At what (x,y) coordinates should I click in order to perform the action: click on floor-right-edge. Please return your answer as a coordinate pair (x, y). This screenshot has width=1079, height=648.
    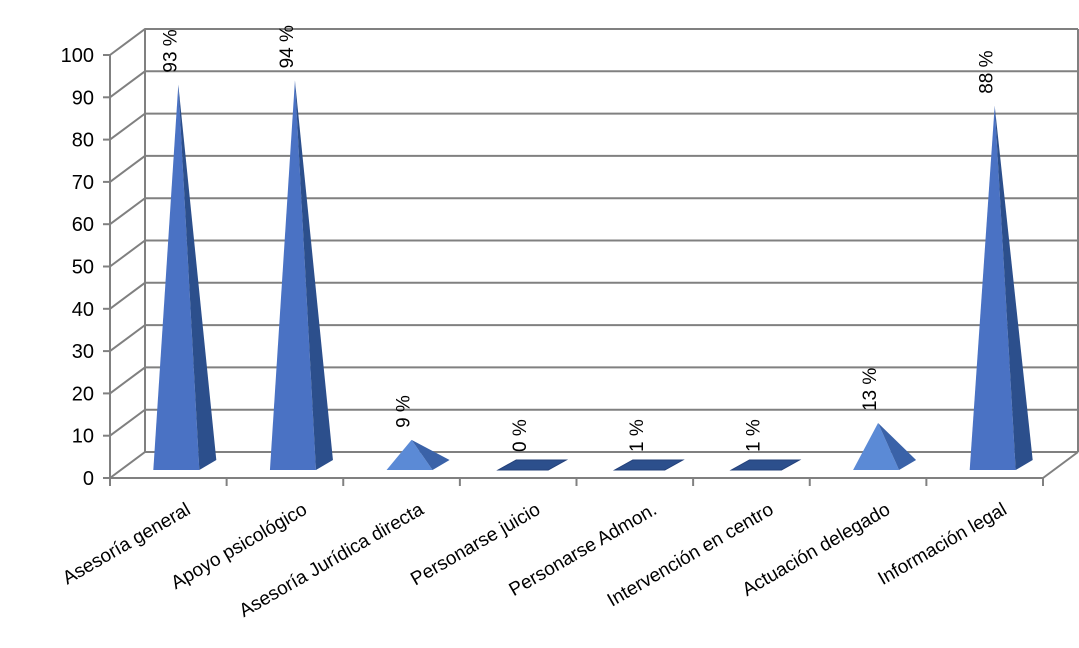
    Looking at the image, I should click on (1060, 465).